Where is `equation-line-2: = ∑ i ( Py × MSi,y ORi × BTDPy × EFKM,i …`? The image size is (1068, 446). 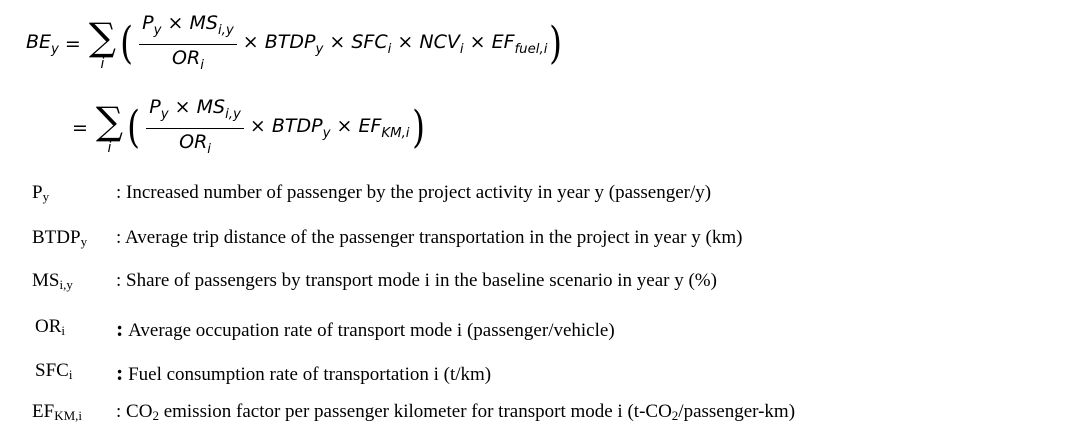 equation-line-2: = ∑ i ( Py × MSi,y ORi × BTDPy × EFKM,i … is located at coordinates (249, 128).